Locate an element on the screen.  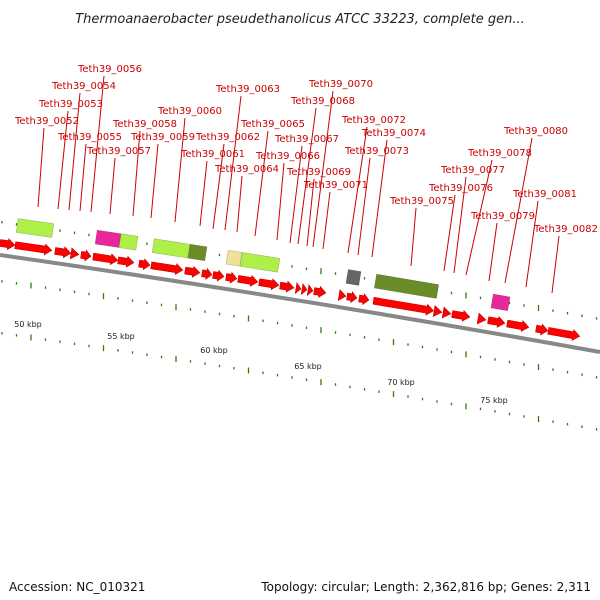
gene-label: Teth39_0063 is located at coordinates (247, 89).